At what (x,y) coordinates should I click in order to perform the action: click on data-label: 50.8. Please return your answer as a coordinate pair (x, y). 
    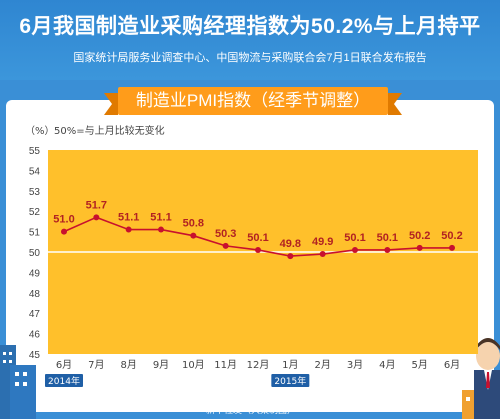
    Looking at the image, I should click on (193, 224).